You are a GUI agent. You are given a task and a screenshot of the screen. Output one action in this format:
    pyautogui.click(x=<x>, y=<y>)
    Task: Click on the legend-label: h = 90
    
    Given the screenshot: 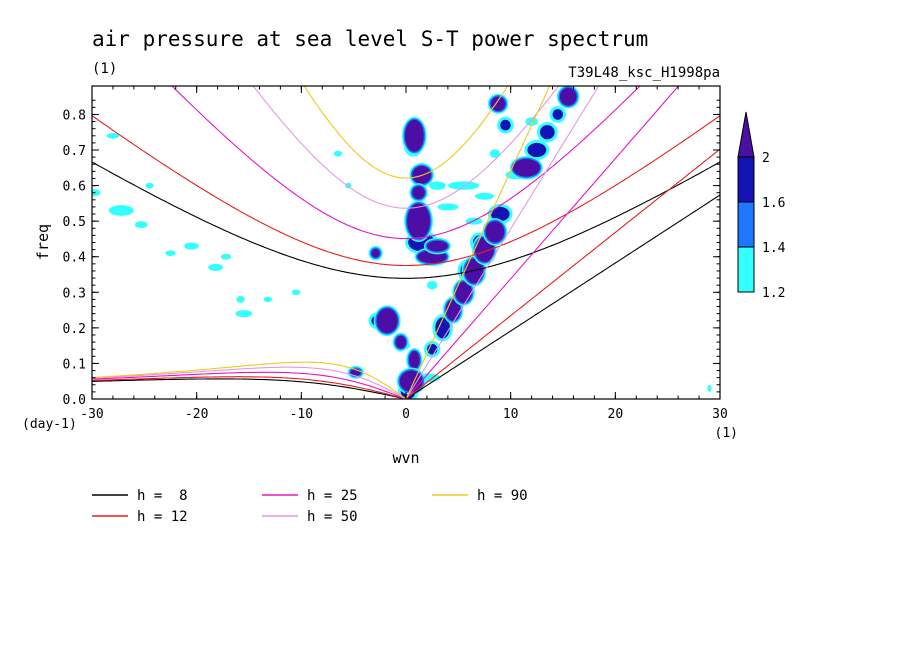 What is the action you would take?
    pyautogui.click(x=502, y=496)
    